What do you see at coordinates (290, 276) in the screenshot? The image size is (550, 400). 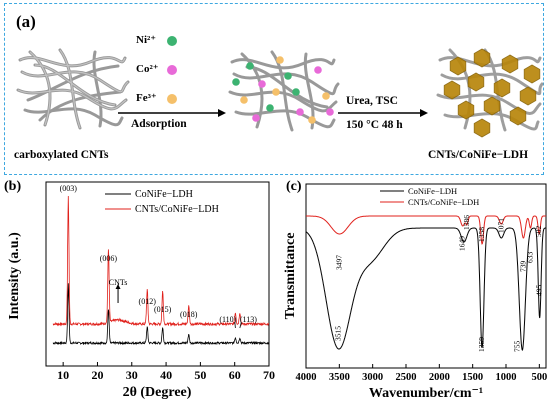 I see `ftir-y-label: Transmittance` at bounding box center [290, 276].